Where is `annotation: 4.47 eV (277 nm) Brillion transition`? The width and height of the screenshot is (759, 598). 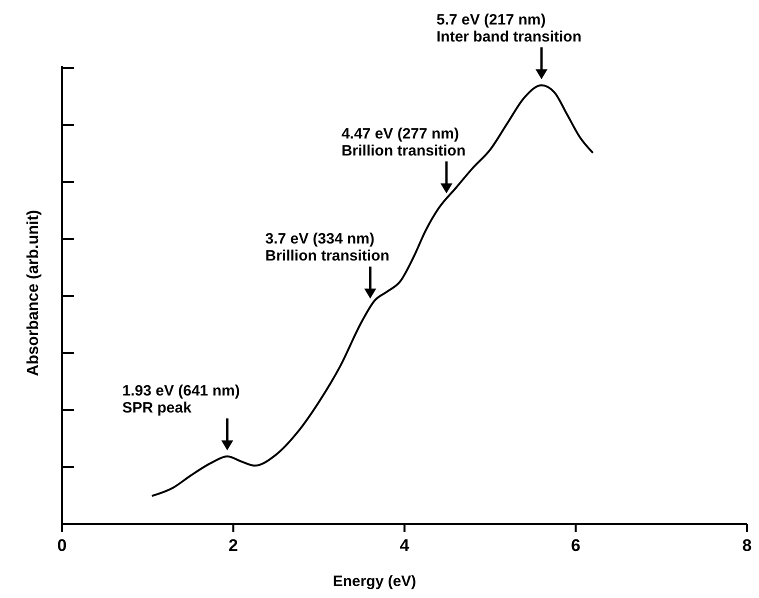
annotation: 4.47 eV (277 nm) Brillion transition is located at coordinates (403, 142).